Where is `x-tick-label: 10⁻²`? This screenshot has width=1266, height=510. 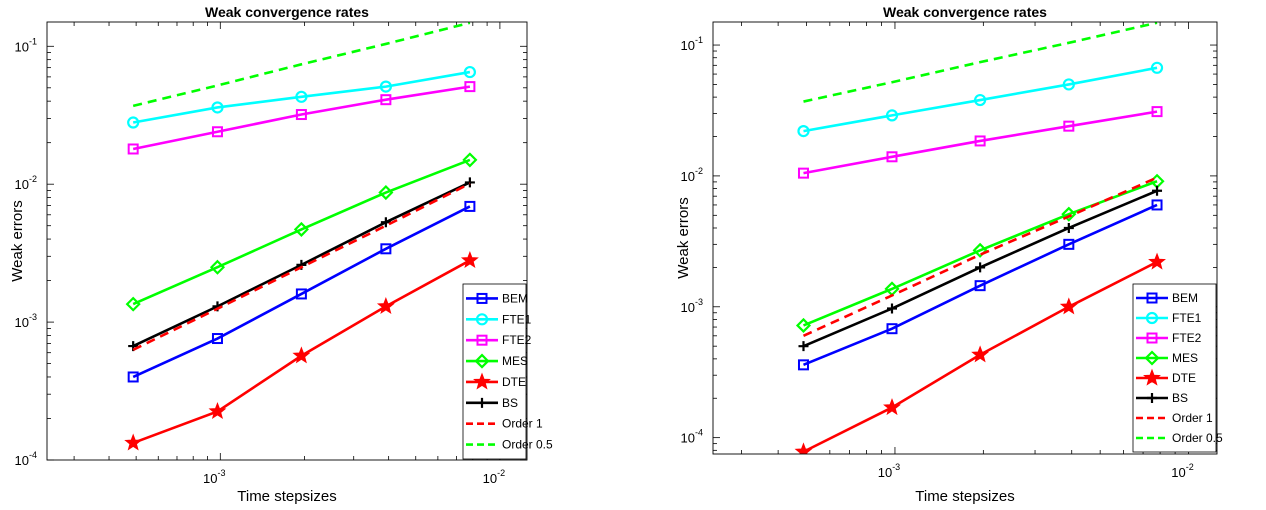 x-tick-label: 10⁻² is located at coordinates (1182, 471).